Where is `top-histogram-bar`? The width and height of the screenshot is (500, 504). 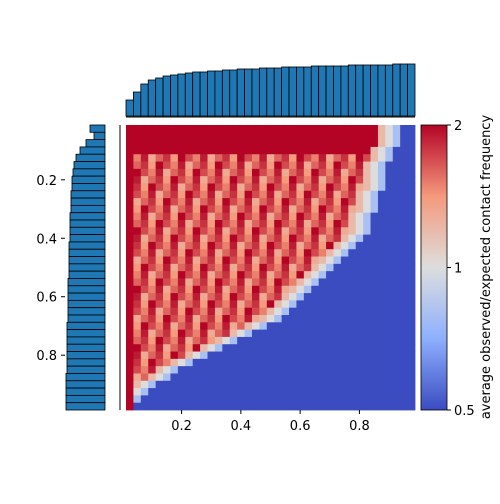 top-histogram-bar is located at coordinates (329, 91).